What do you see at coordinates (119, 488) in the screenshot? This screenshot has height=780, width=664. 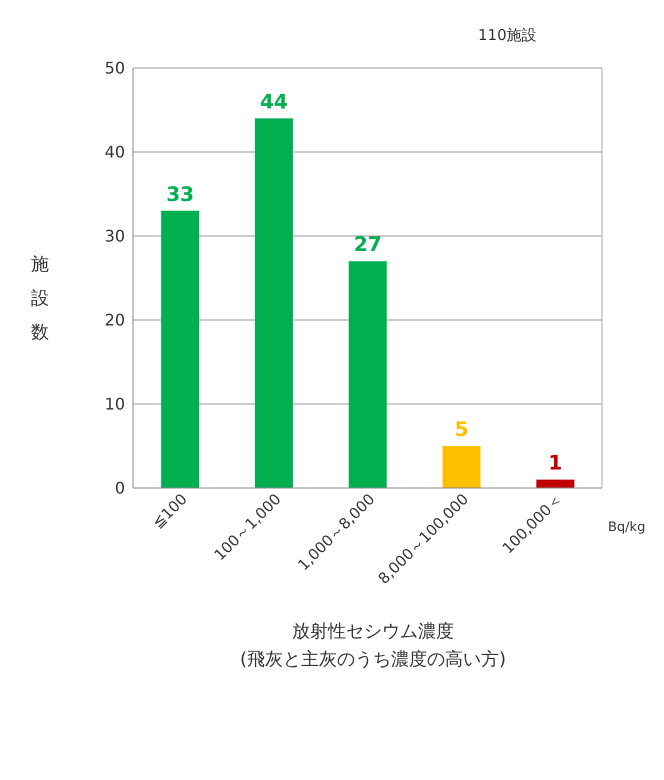 I see `y-tick-label: 0` at bounding box center [119, 488].